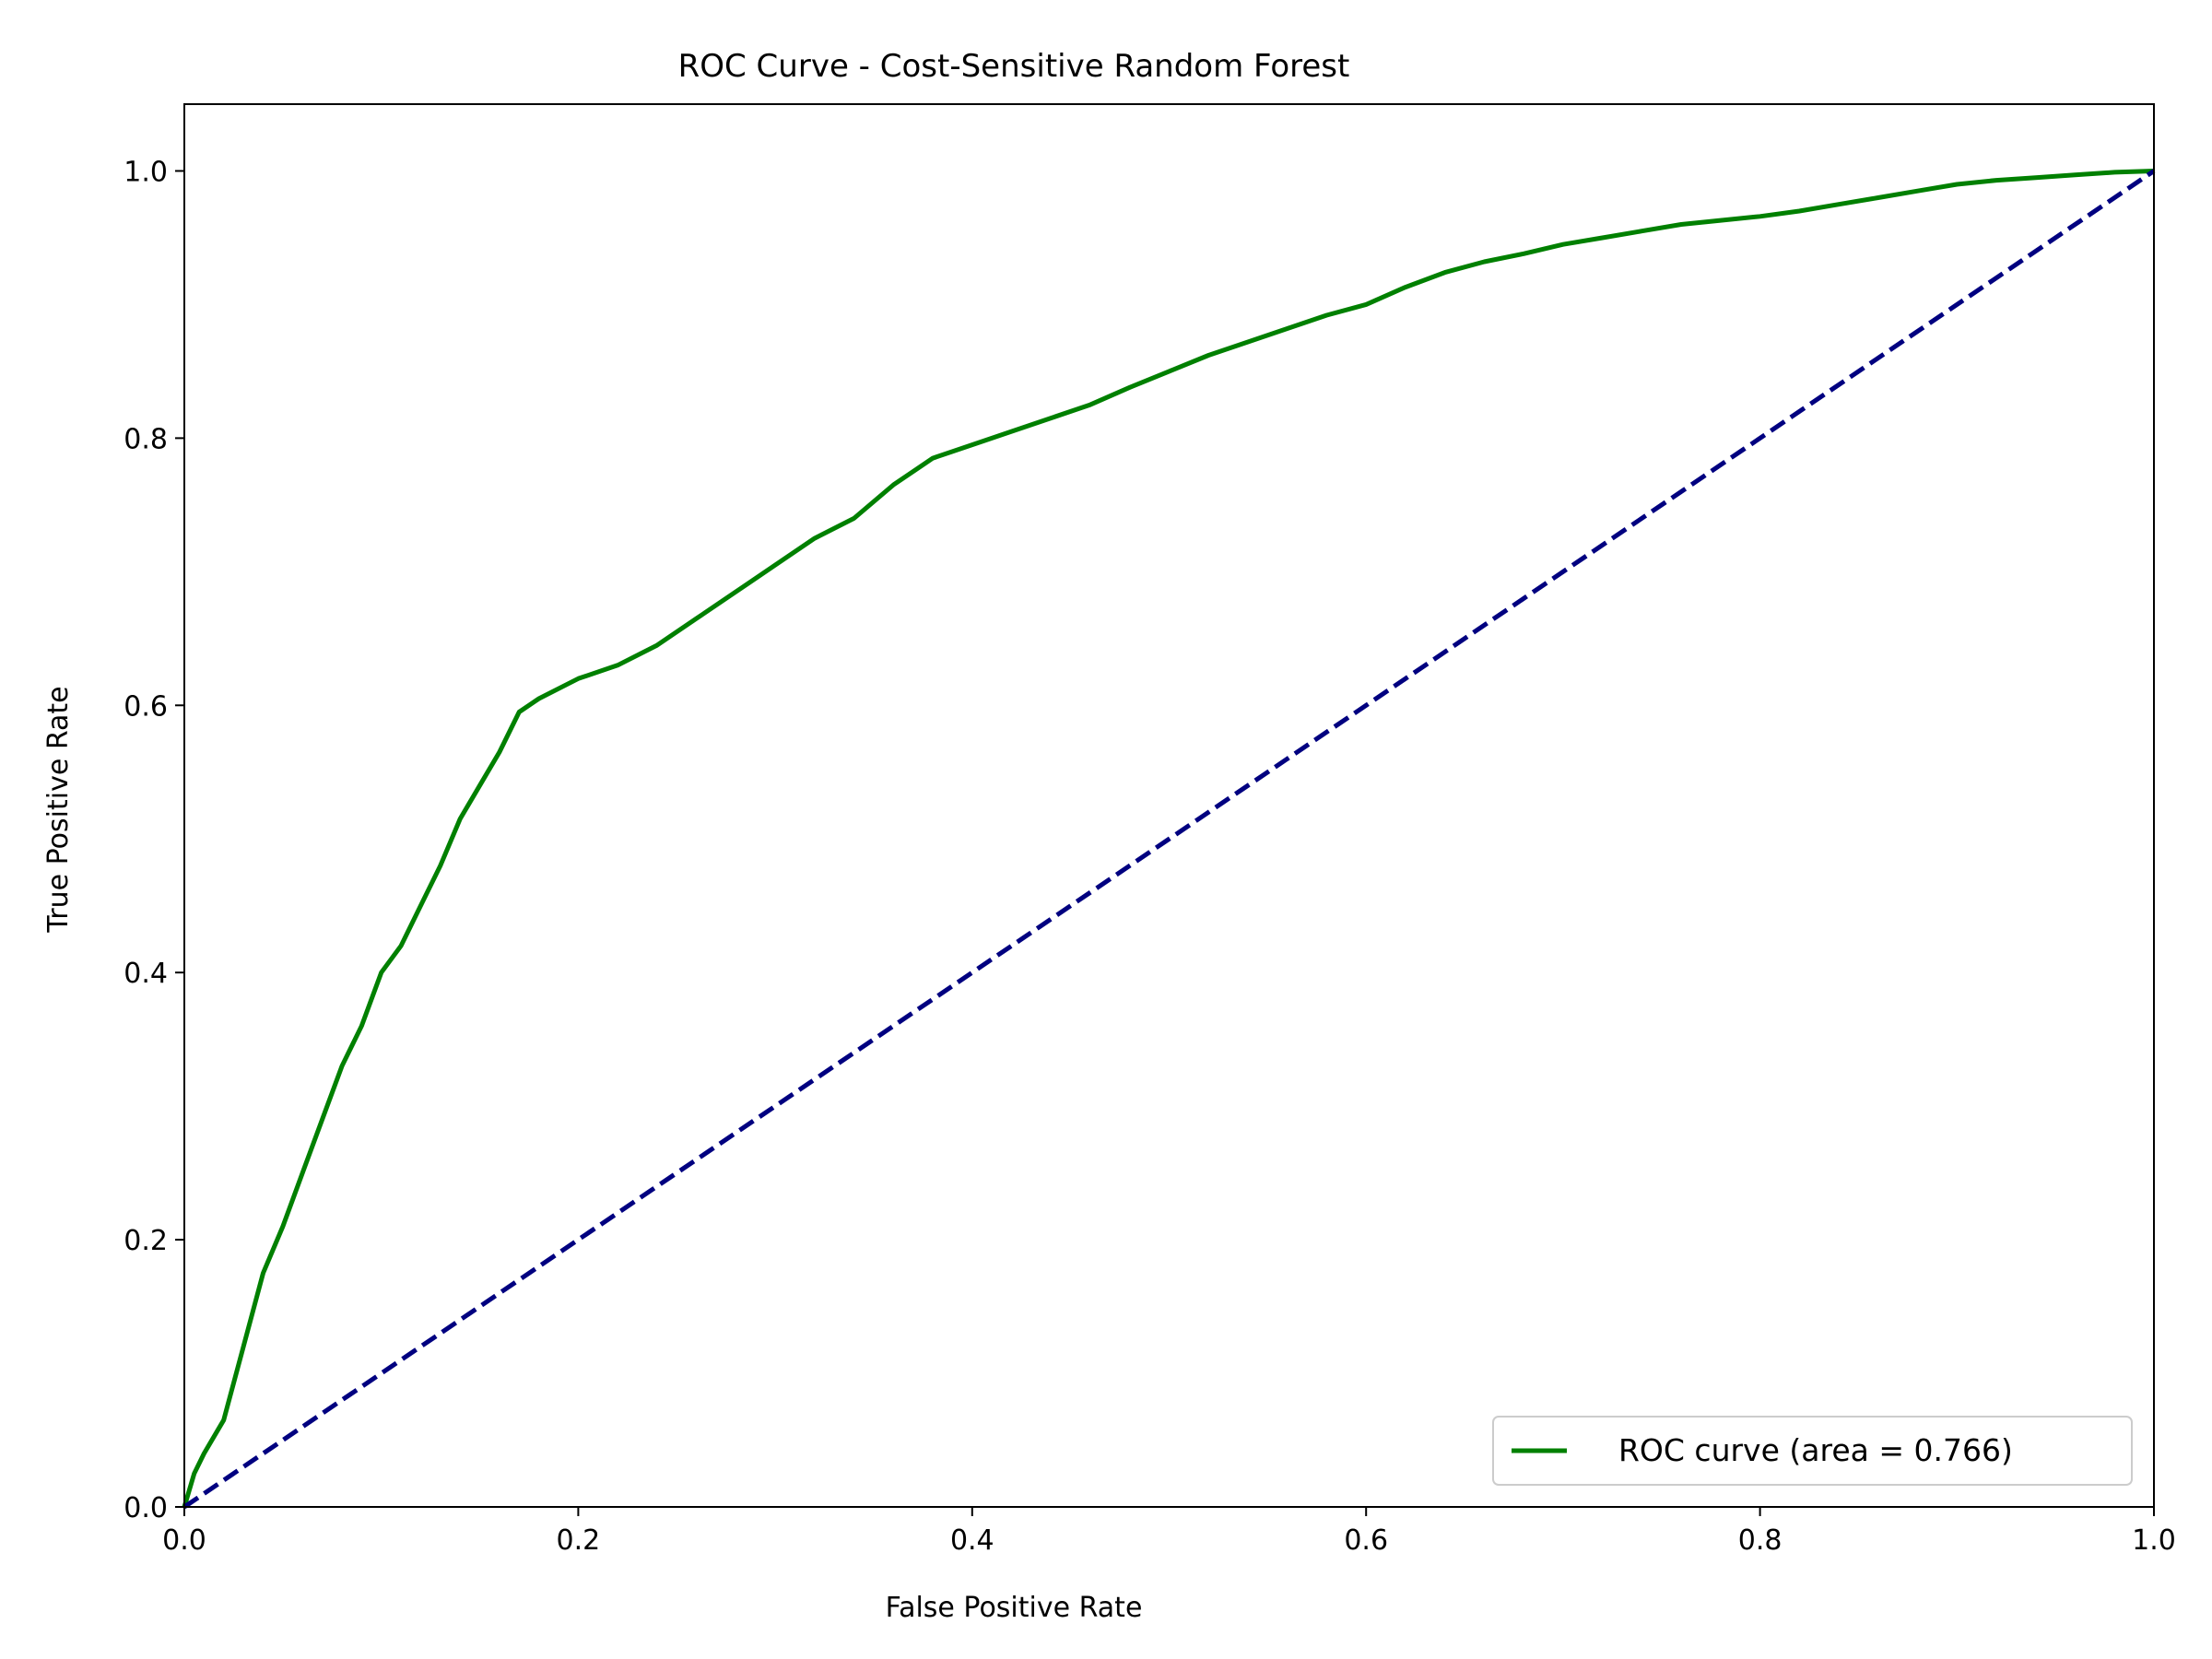 Image resolution: width=2212 pixels, height=1659 pixels. Describe the element at coordinates (146, 439) in the screenshot. I see `y-tick-label: 0.8` at that location.